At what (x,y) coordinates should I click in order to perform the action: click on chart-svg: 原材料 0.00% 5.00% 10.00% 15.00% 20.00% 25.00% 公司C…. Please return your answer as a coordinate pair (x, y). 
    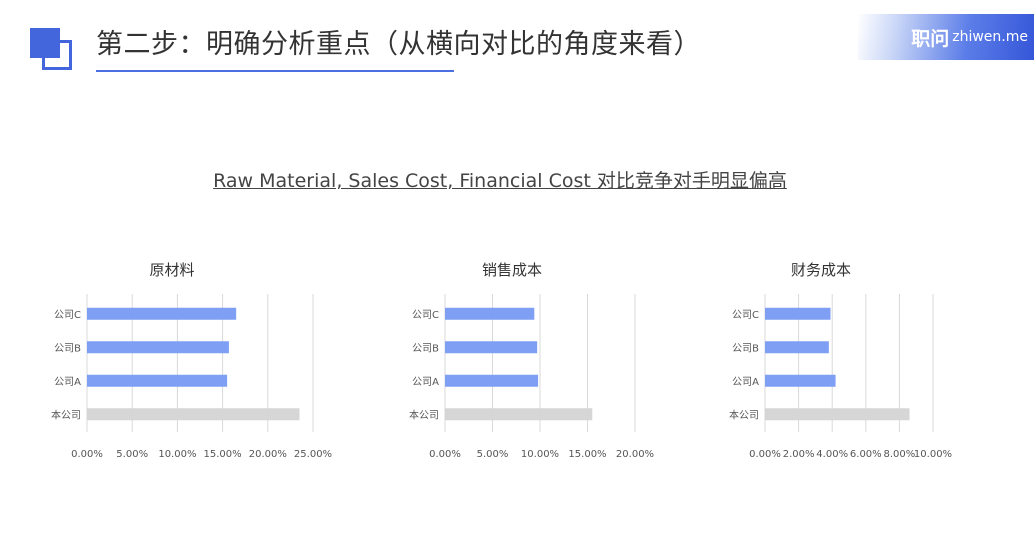
    Looking at the image, I should click on (191, 360).